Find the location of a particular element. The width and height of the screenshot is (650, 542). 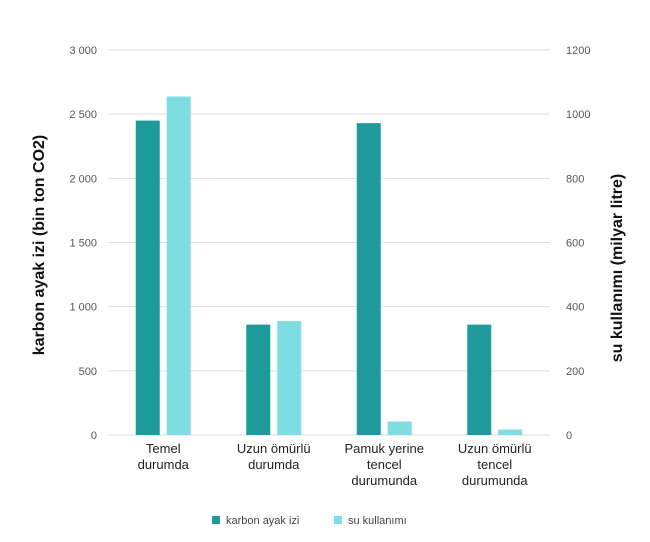

legend-label-karbon: karbon ayak izi is located at coordinates (262, 521).